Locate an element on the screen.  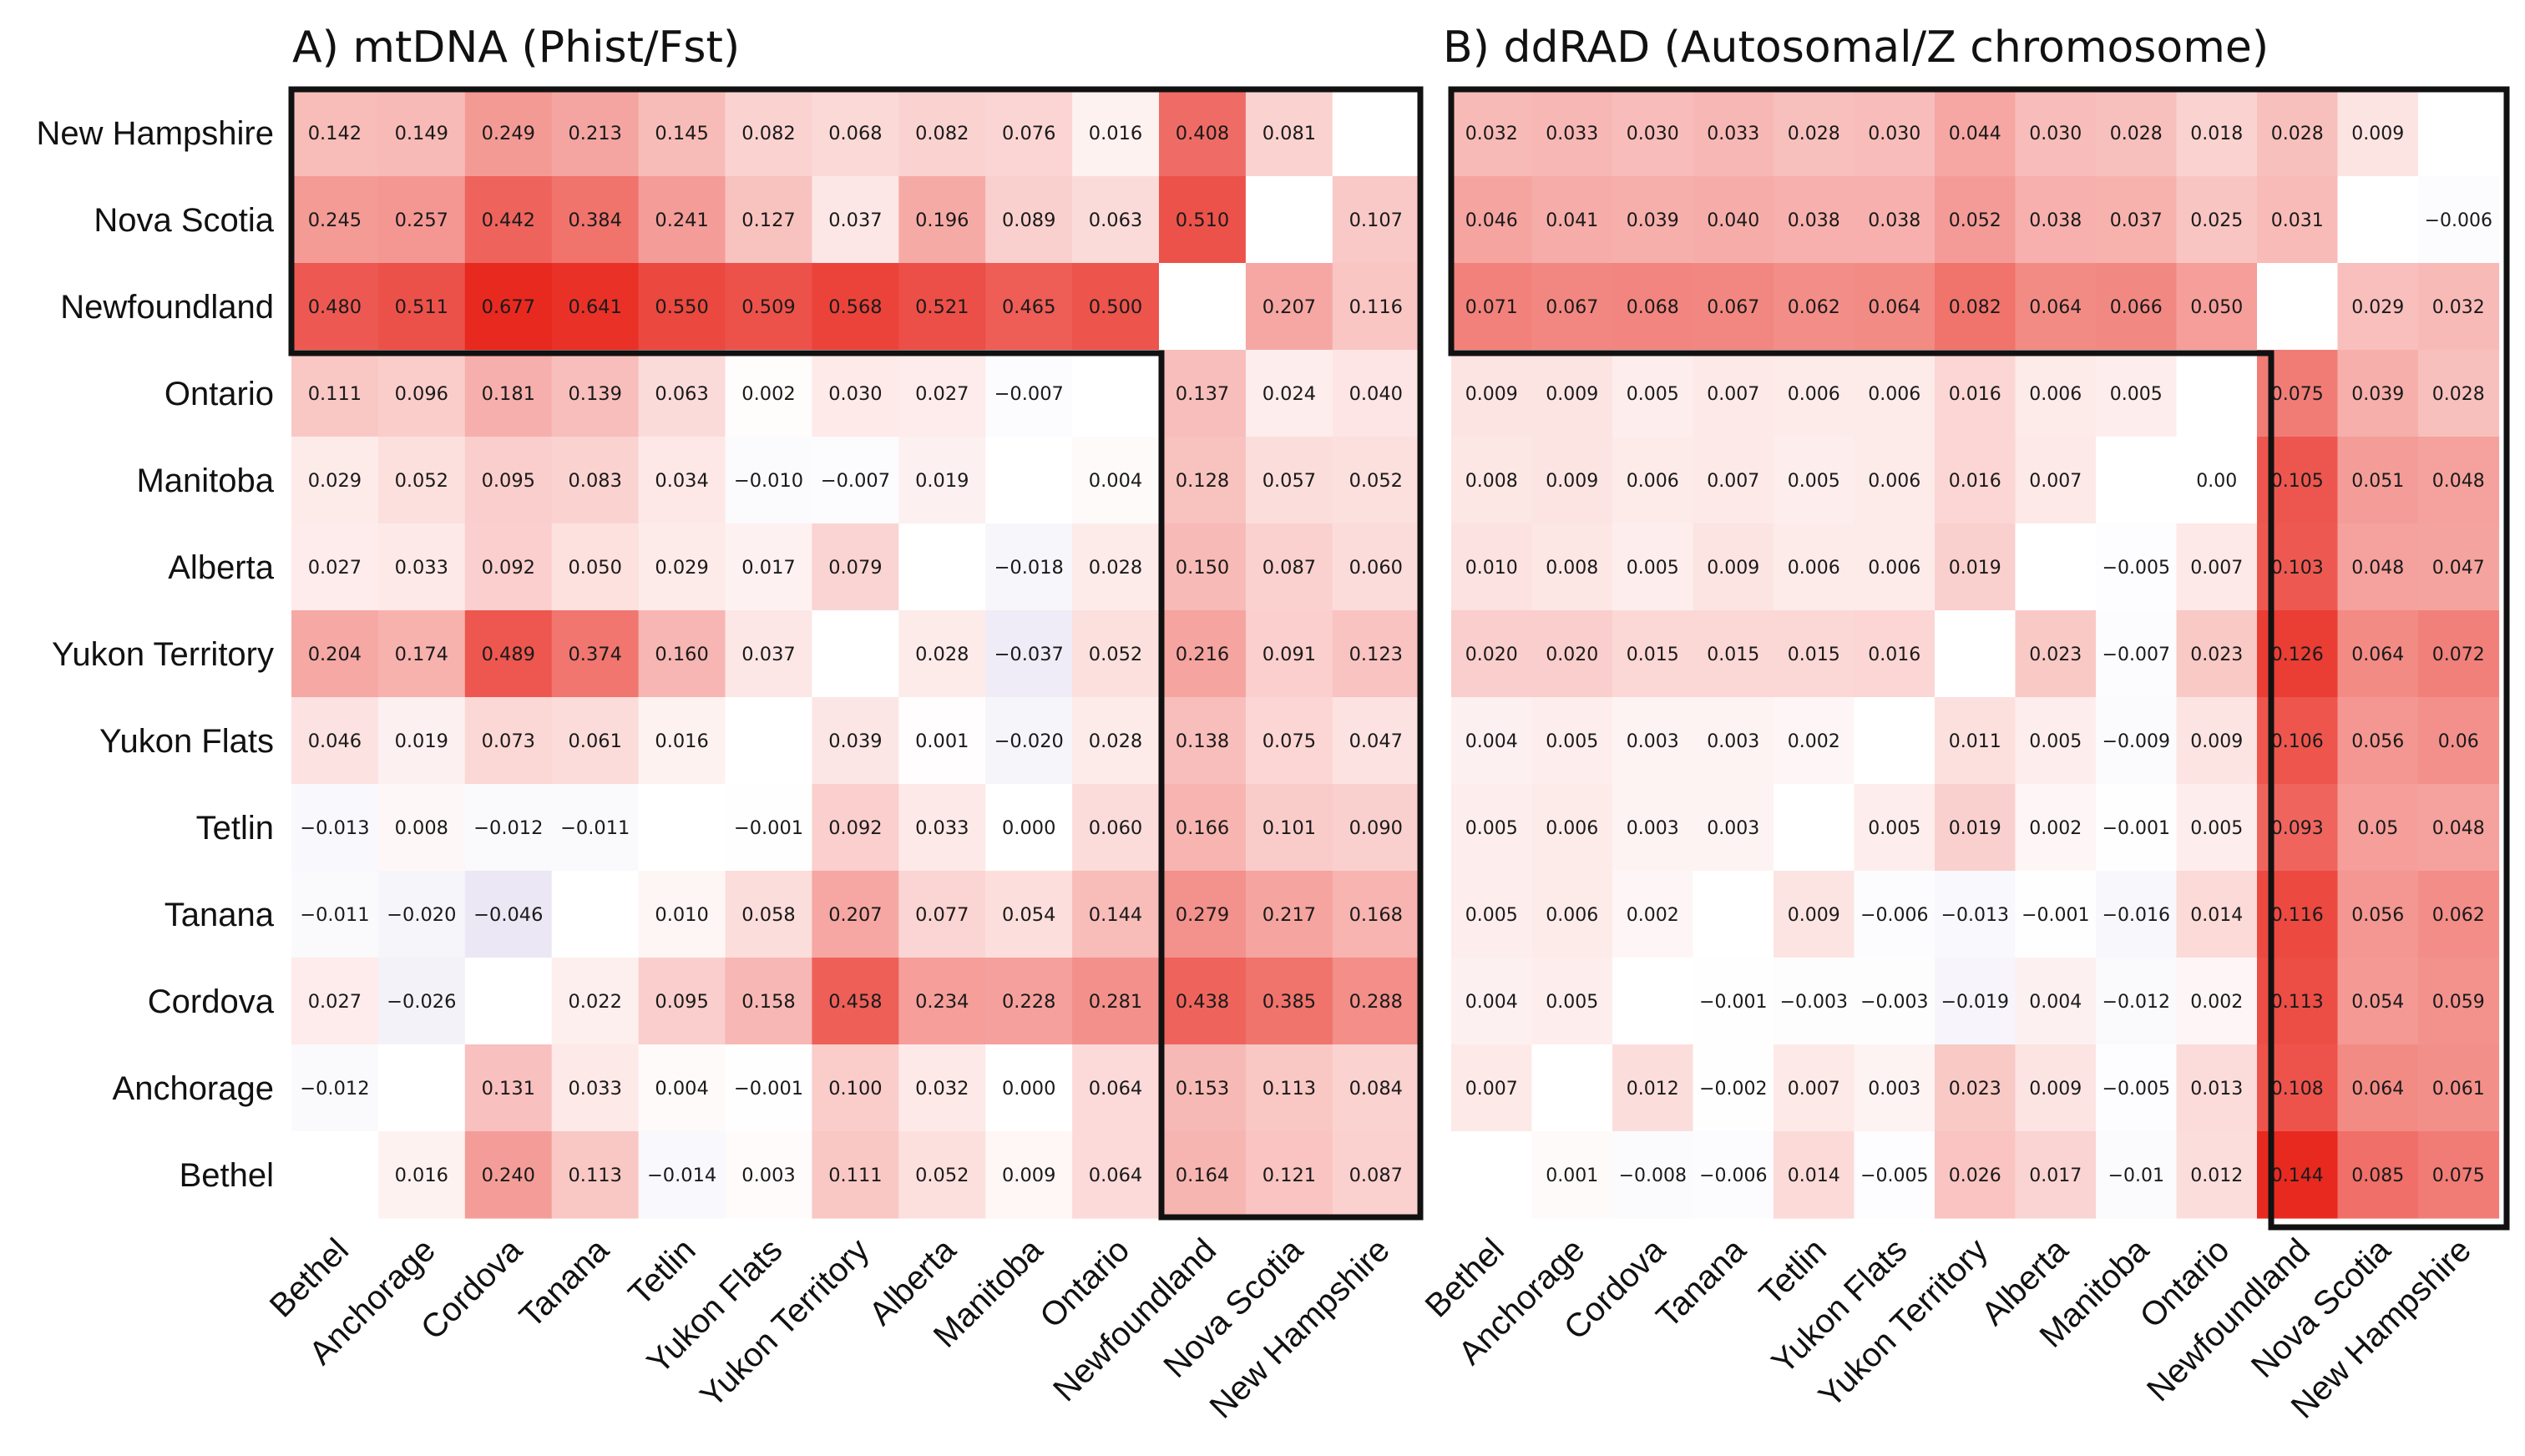
heatmap-cell-anchorage-nova-scotia is located at coordinates (1289, 1088).